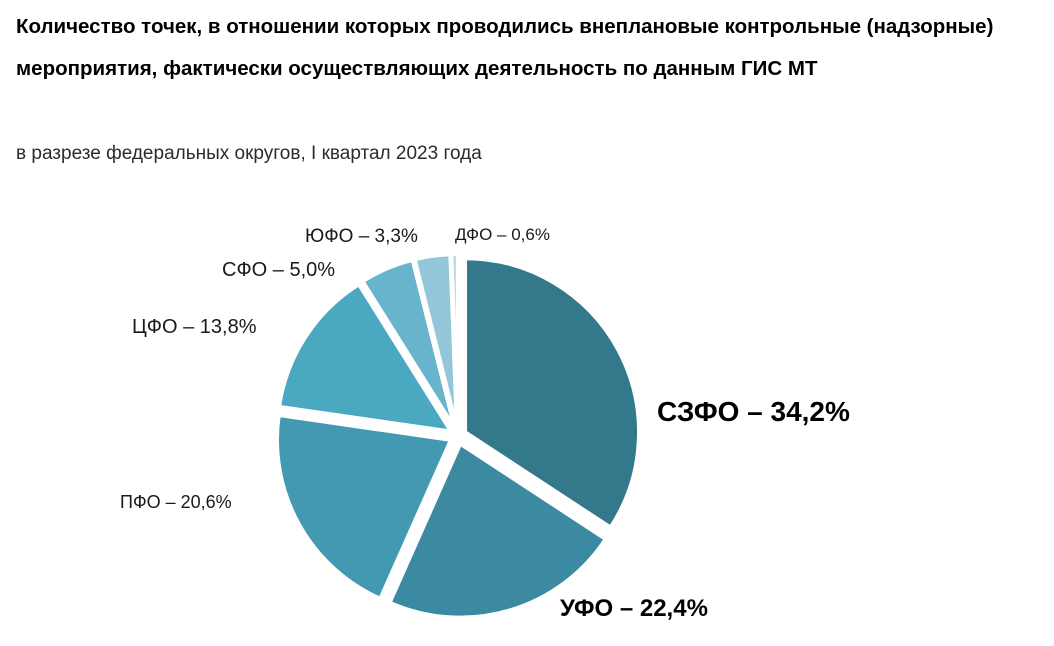  What do you see at coordinates (361, 236) in the screenshot?
I see `slice-label-6: ЮФО – 3,3%` at bounding box center [361, 236].